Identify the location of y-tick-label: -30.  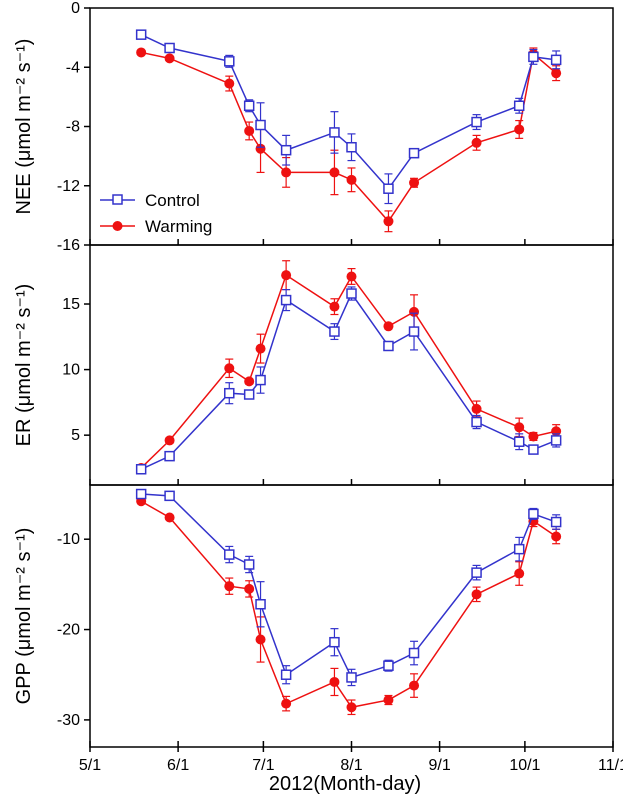
(68, 720).